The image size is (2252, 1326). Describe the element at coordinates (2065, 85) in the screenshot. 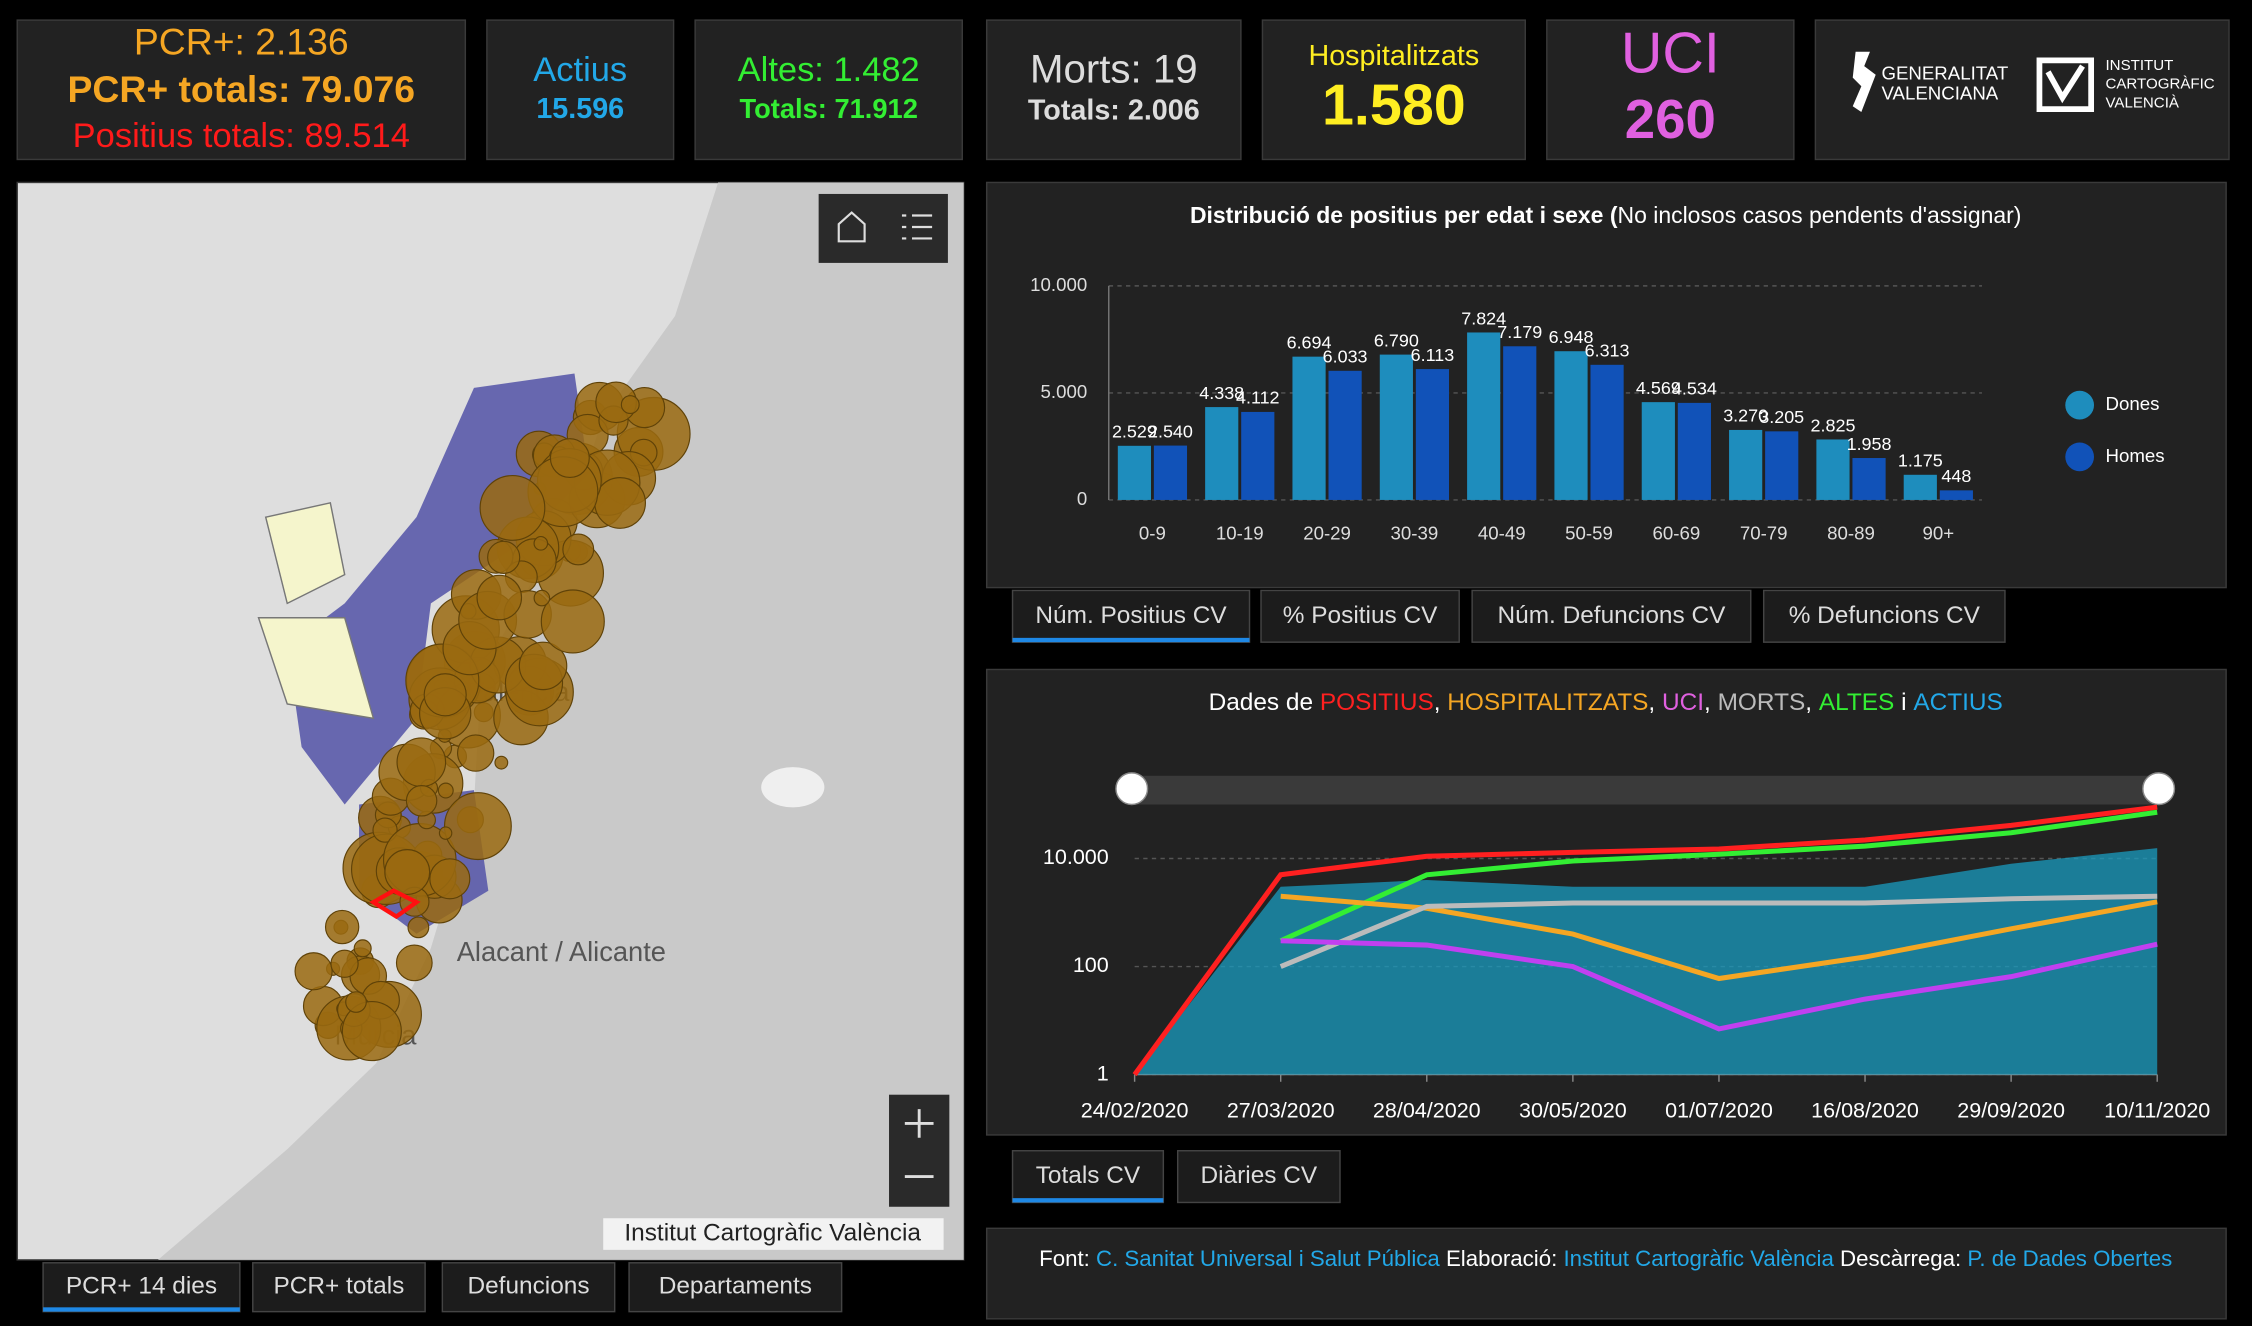

I see `logo-icon` at that location.